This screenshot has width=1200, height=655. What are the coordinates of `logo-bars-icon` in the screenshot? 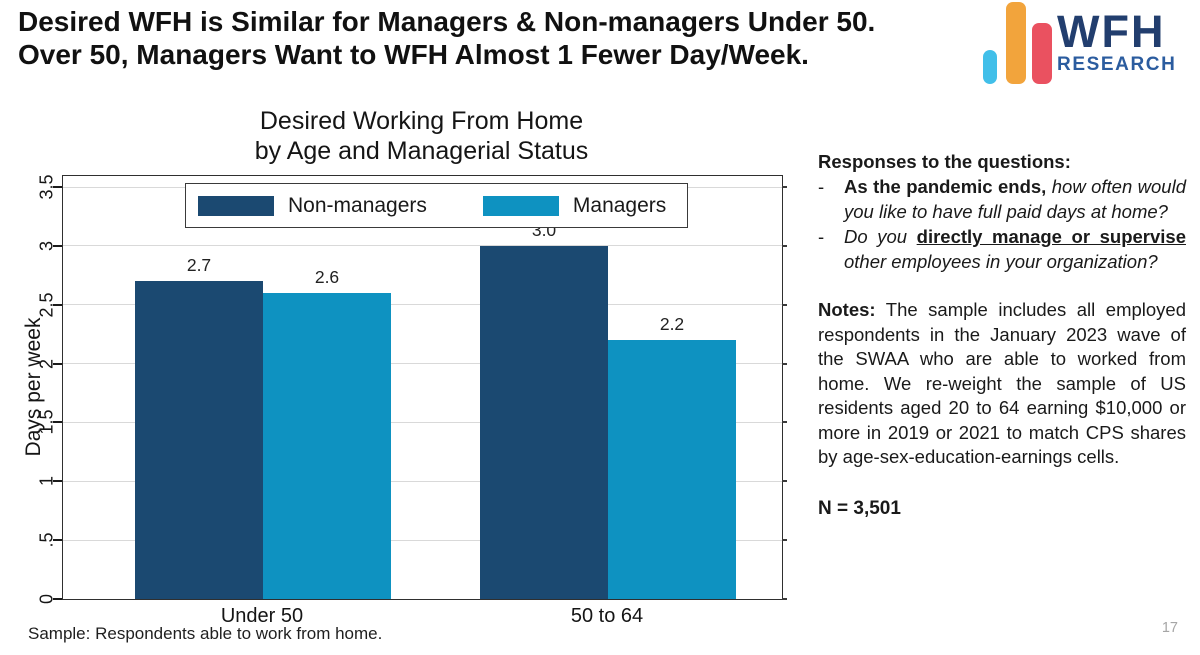 It's located at (1018, 42).